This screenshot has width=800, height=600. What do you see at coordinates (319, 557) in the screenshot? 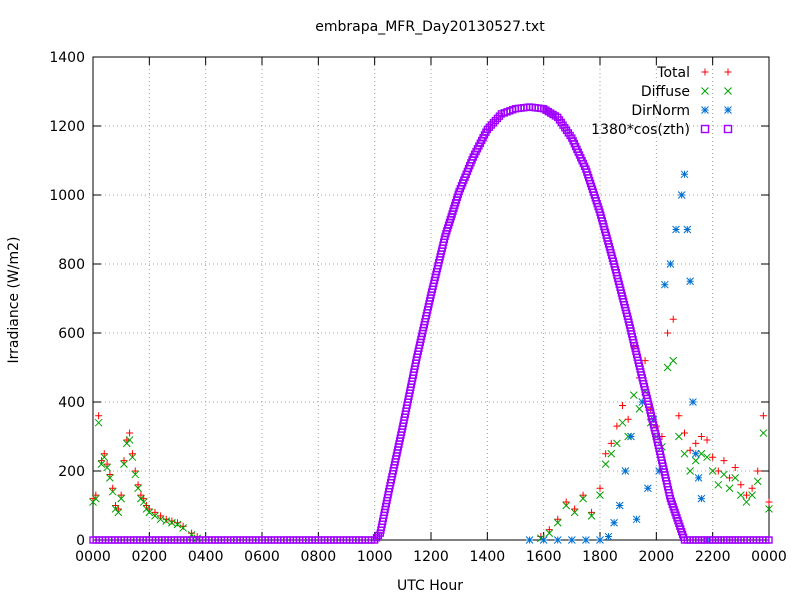
I see `x-tick-label: 0800` at bounding box center [319, 557].